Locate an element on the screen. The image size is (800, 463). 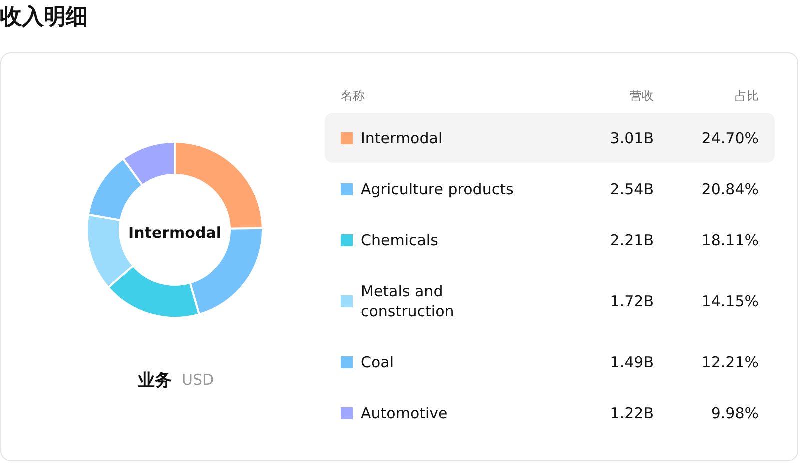
legend-label: Agriculture products is located at coordinates (437, 189).